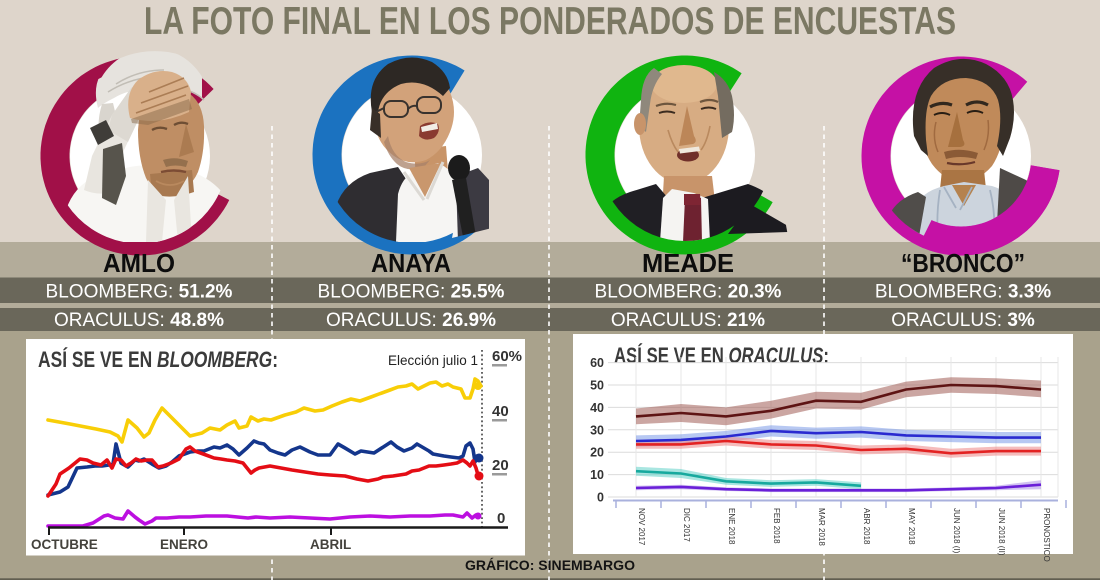 Image resolution: width=1100 pixels, height=580 pixels. I want to click on svg-text: ABRIL, so click(330, 544).